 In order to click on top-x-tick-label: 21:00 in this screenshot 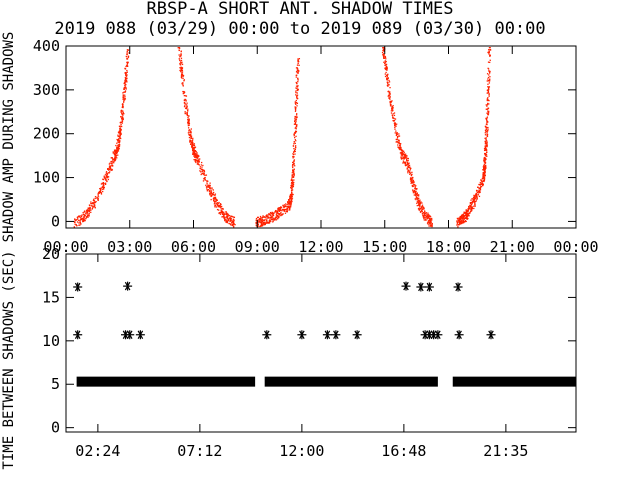, I will do `click(512, 247)`.